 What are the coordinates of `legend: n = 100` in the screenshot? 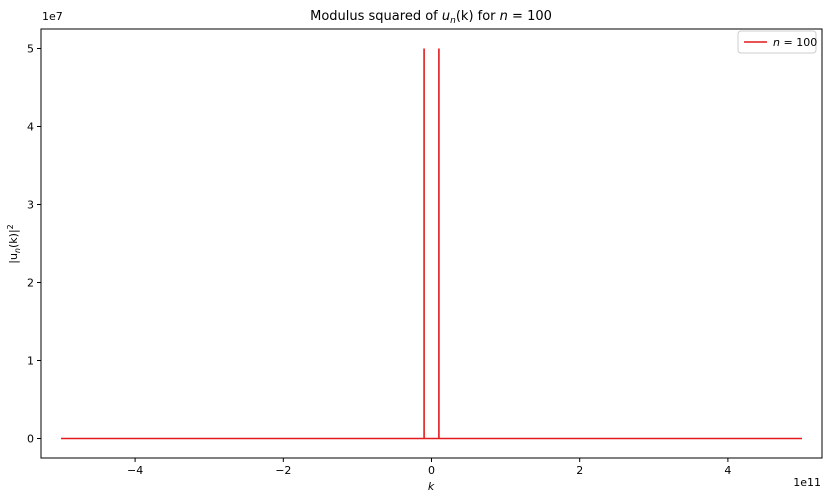 It's located at (777, 42).